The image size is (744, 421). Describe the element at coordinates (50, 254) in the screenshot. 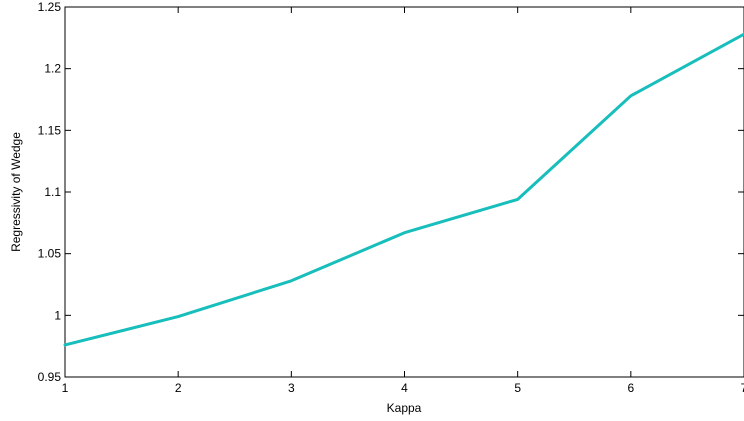

I see `y-tick-label: 1.05` at that location.